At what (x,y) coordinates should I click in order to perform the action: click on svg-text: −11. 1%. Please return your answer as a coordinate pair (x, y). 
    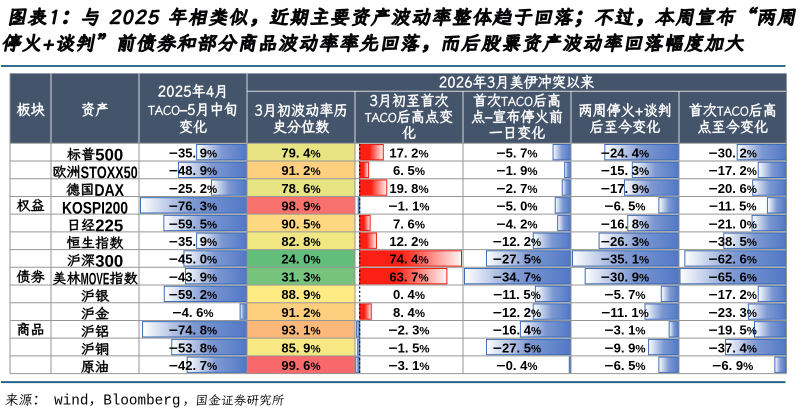
    Looking at the image, I should click on (625, 312).